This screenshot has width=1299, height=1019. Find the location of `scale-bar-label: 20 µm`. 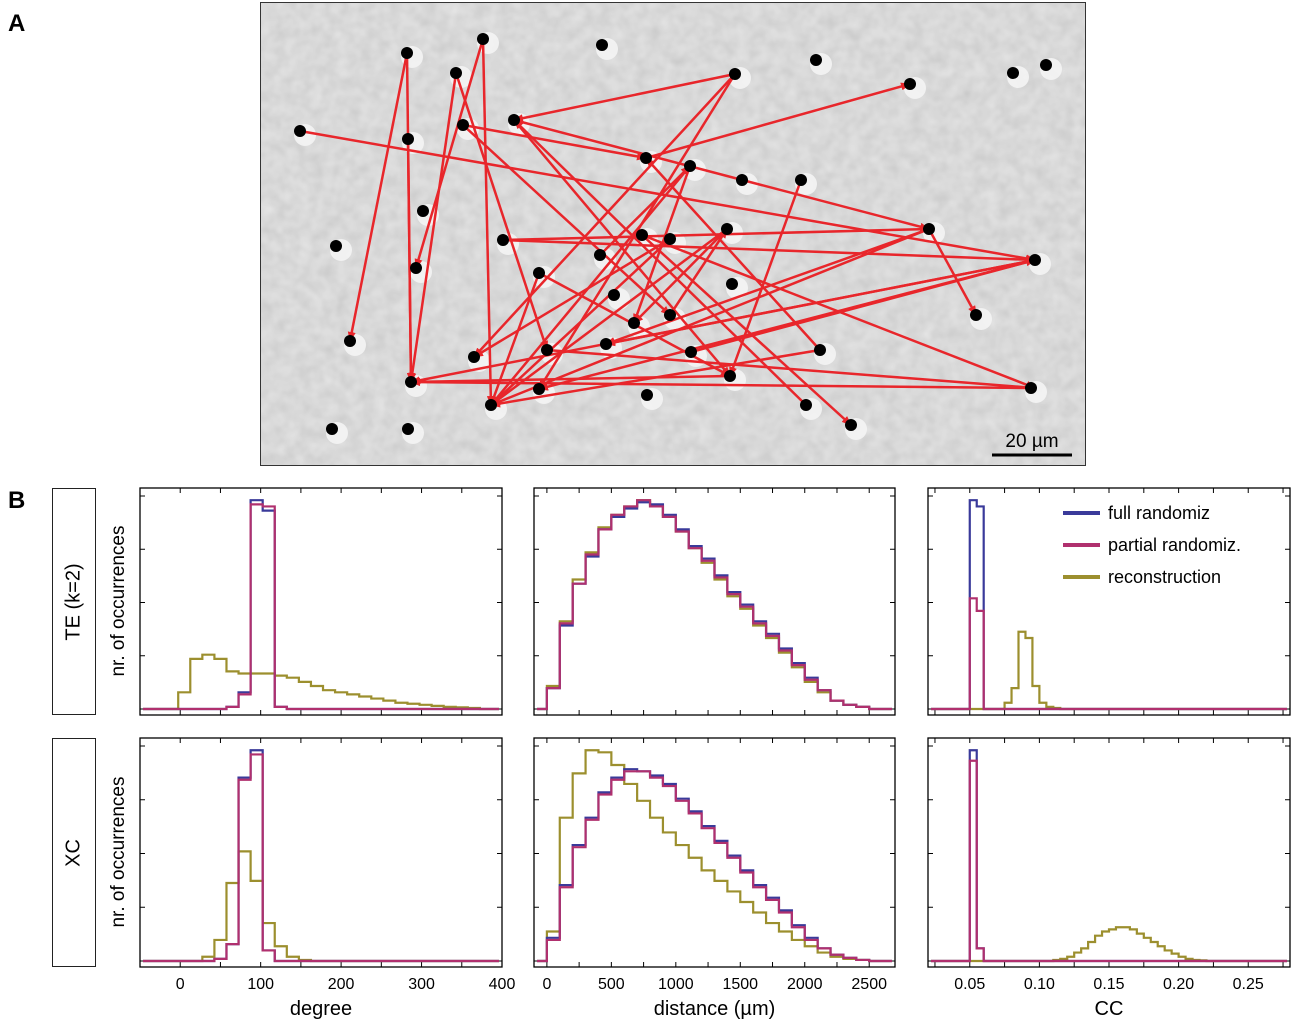

scale-bar-label: 20 µm is located at coordinates (1031, 441).